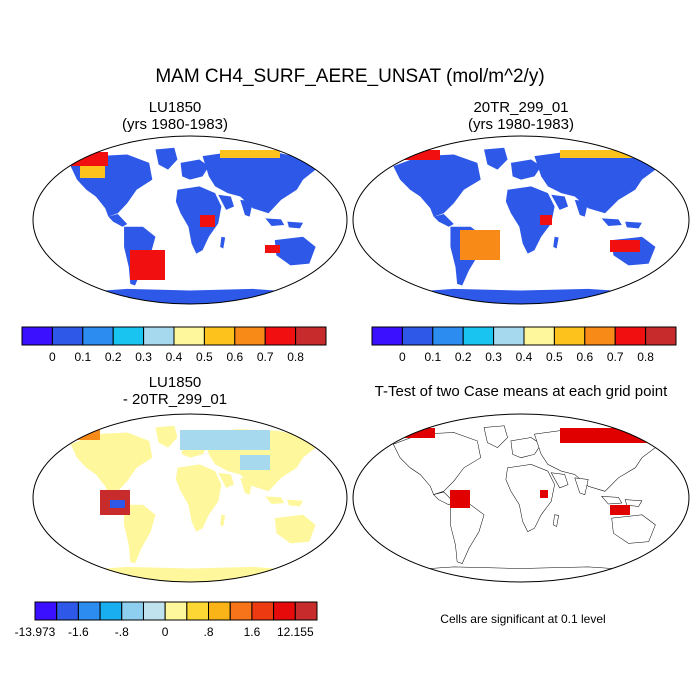 The image size is (700, 700). What do you see at coordinates (190, 503) in the screenshot?
I see `map-diff` at bounding box center [190, 503].